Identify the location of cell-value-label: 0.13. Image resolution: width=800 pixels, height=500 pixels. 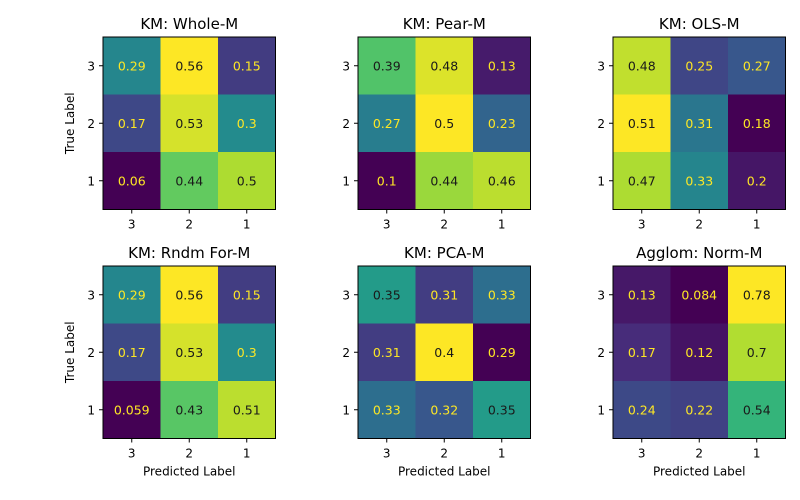
(642, 294).